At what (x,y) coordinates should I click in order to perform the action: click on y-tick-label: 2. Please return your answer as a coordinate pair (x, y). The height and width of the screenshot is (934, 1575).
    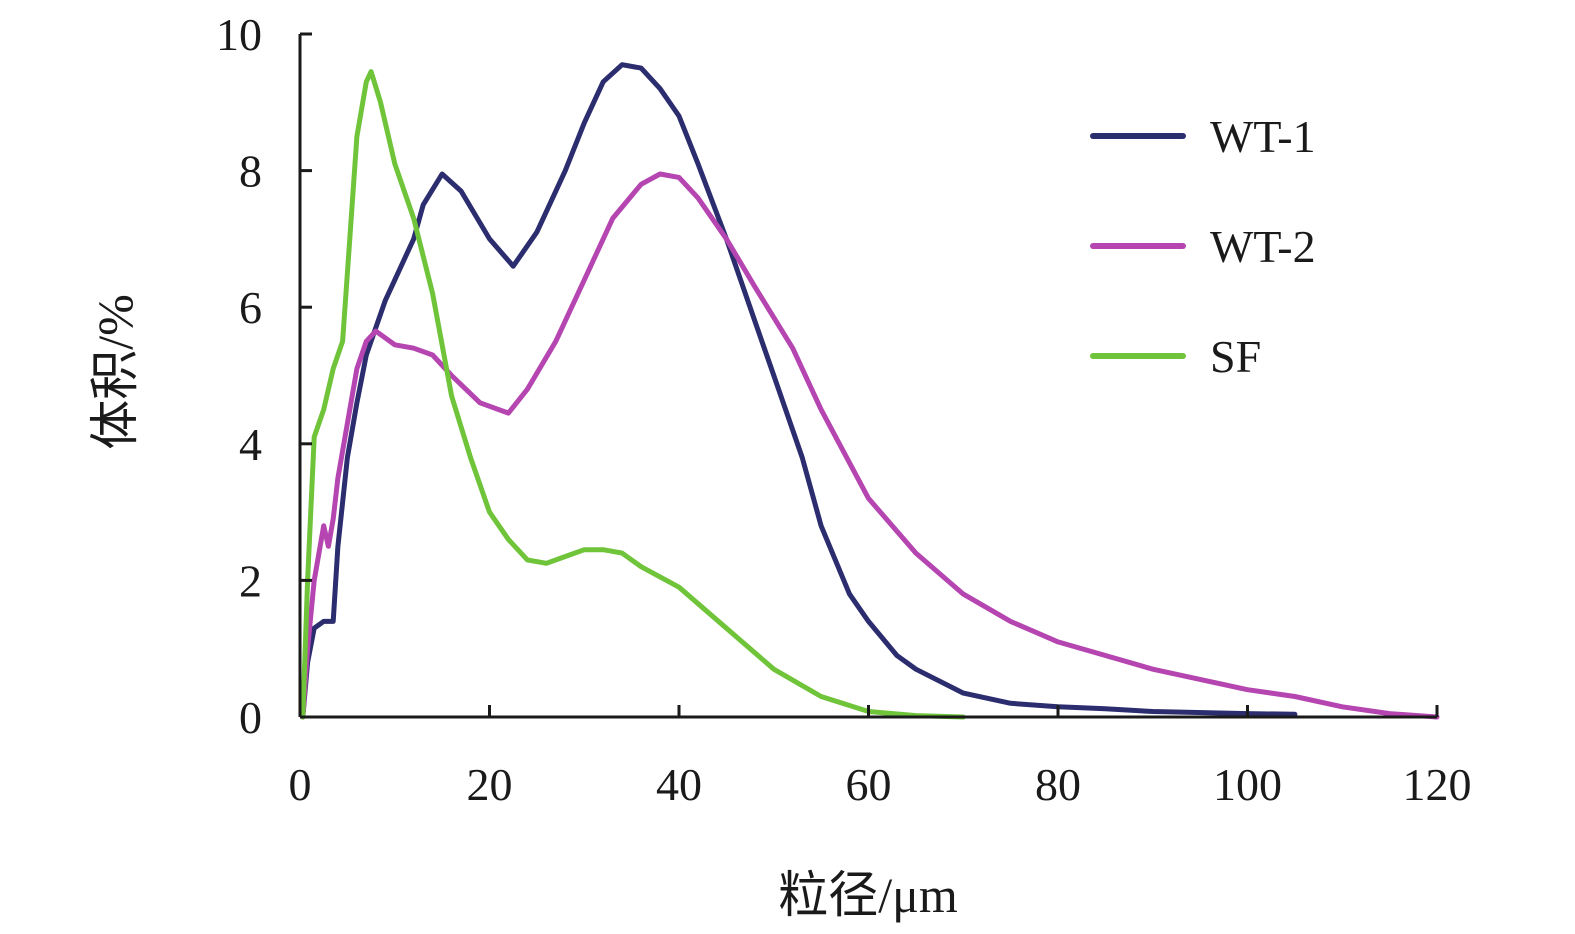
    Looking at the image, I should click on (250, 580).